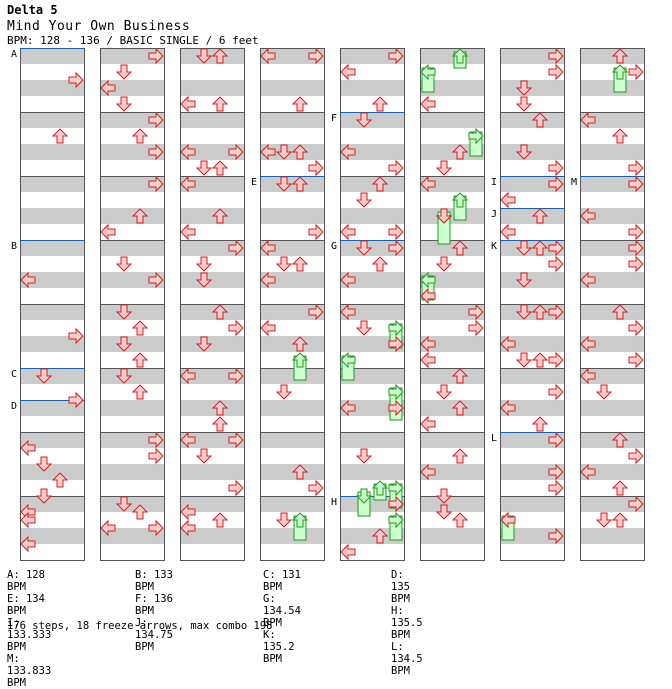 This screenshot has width=672, height=689. What do you see at coordinates (620, 72) in the screenshot?
I see `up-freeze-arrow-head` at bounding box center [620, 72].